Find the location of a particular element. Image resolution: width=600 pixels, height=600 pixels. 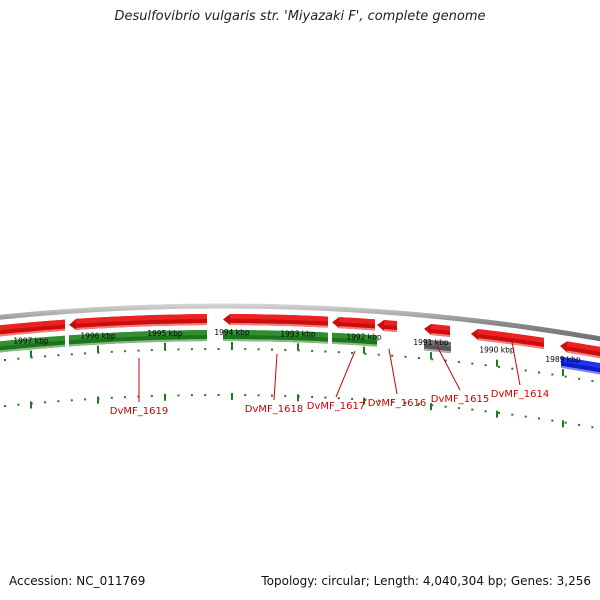

gene-label: DvMF_1618 is located at coordinates (274, 409).